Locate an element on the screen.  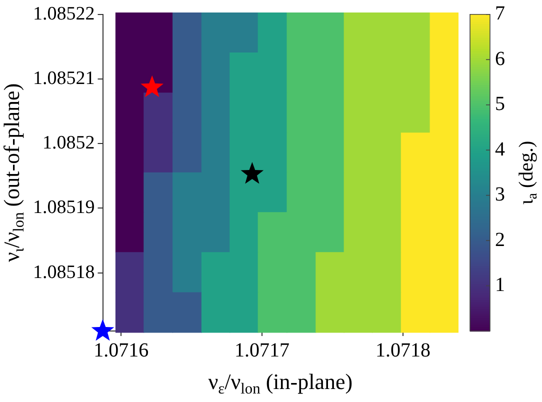
color-bar-title: ιa (deg.) is located at coordinates (528, 172).